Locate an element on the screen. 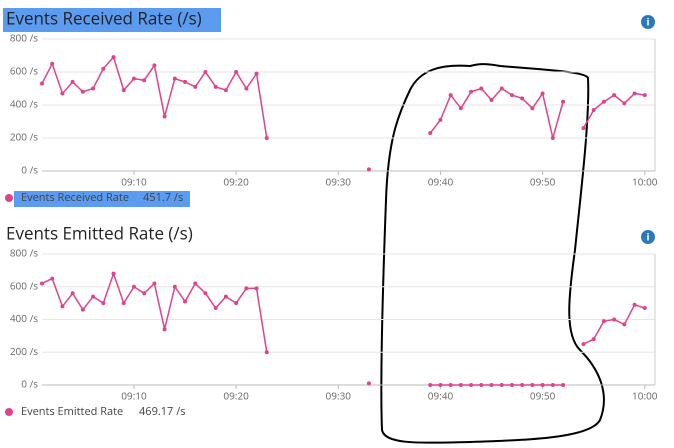 Image resolution: width=674 pixels, height=448 pixels. x-tick-label: 10:00 is located at coordinates (645, 182).